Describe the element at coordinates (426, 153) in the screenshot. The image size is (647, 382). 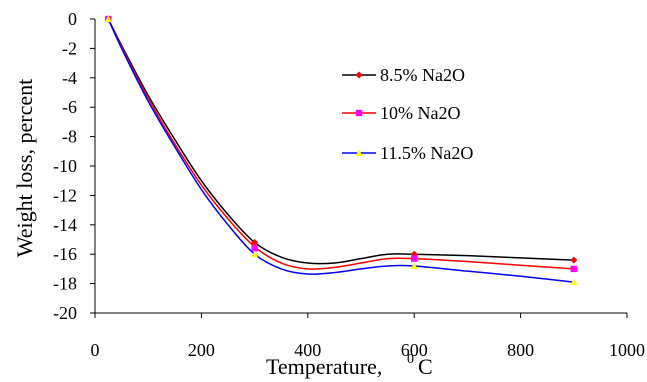
I see `legend-label-2: 11.5% Na2O` at that location.